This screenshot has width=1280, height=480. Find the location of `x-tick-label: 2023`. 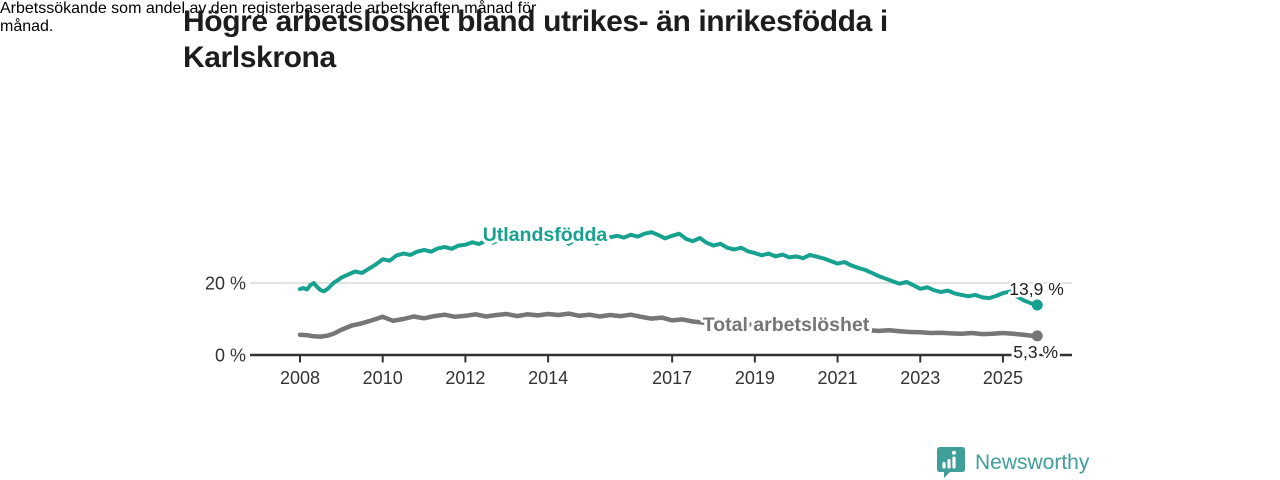

x-tick-label: 2023 is located at coordinates (920, 378).